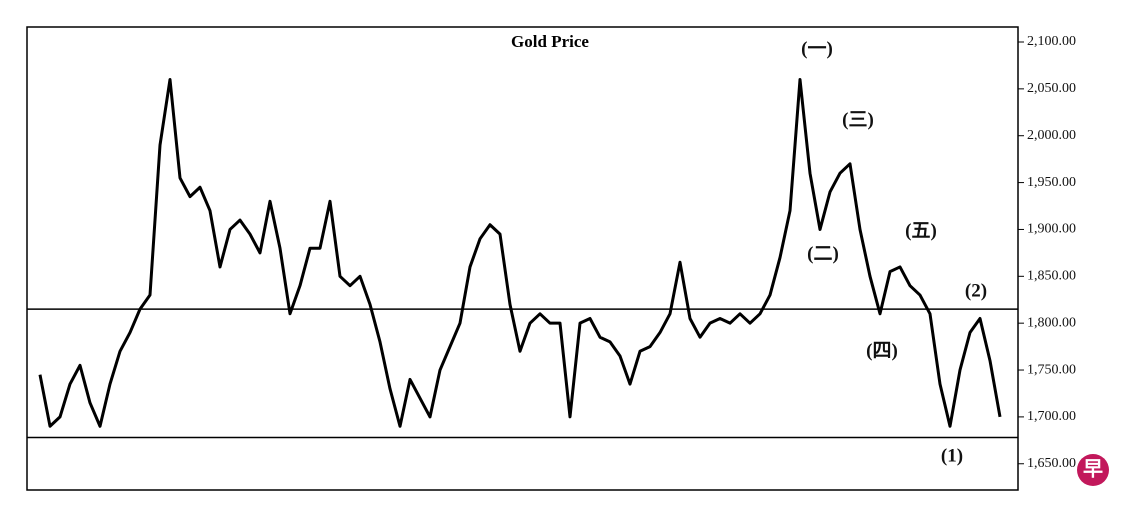  What do you see at coordinates (817, 48) in the screenshot?
I see `annotation: (一)` at bounding box center [817, 48].